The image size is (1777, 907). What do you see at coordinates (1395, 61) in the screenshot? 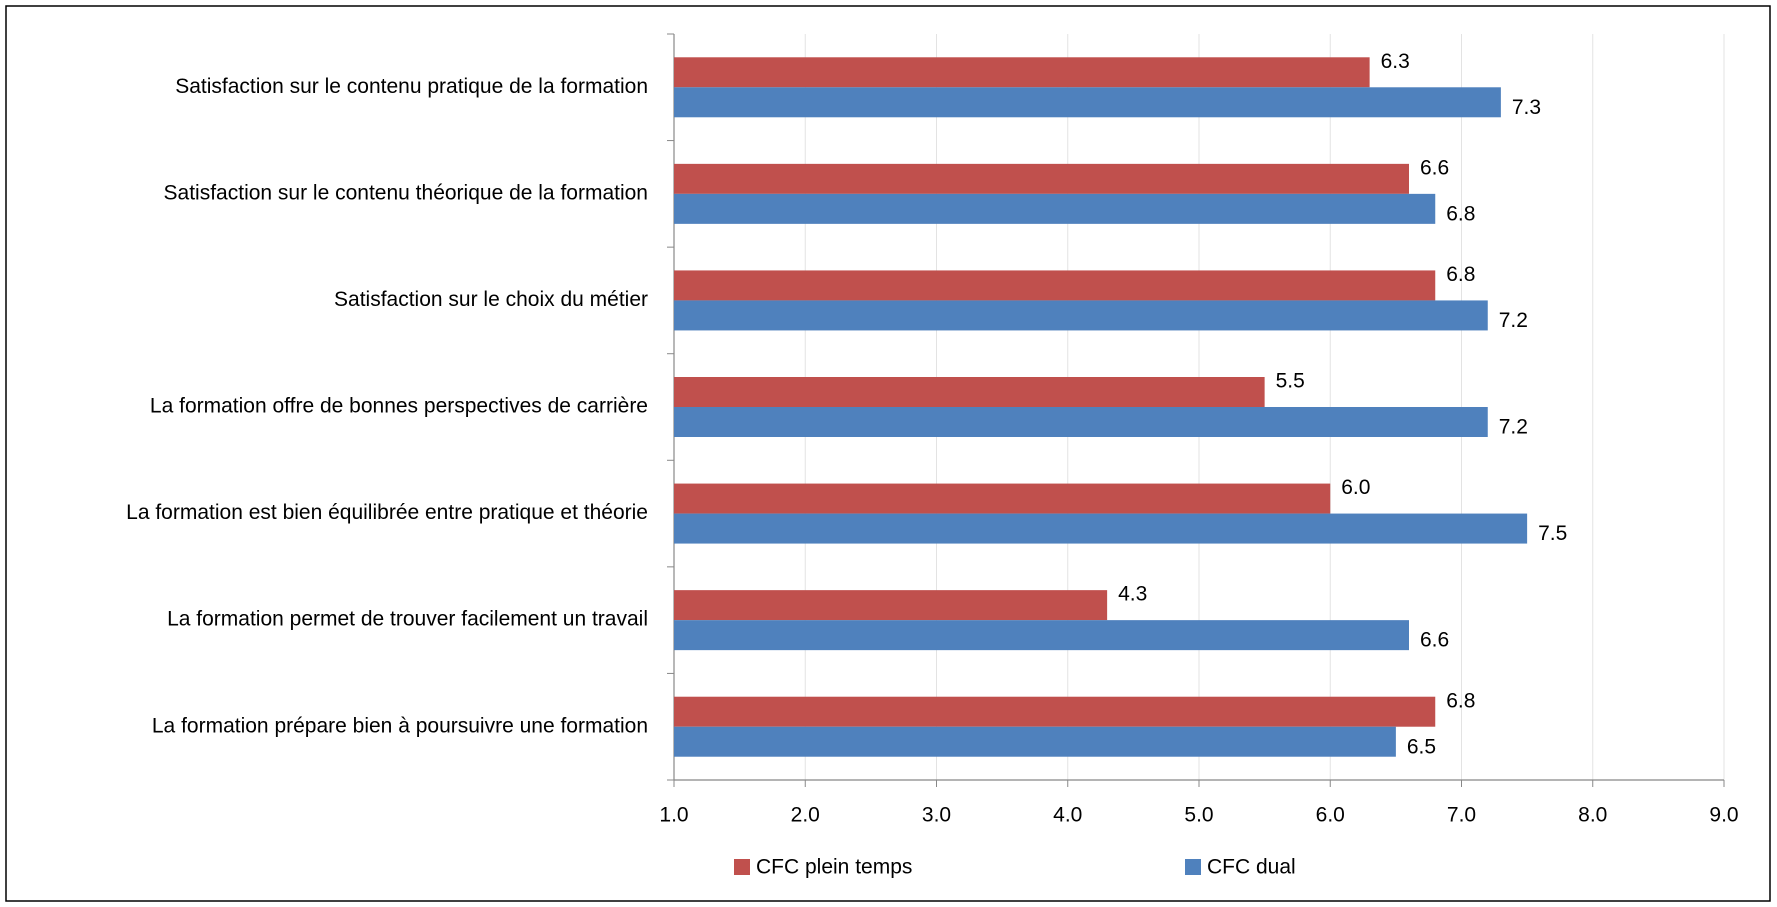
I see `data-label: 6.3` at bounding box center [1395, 61].